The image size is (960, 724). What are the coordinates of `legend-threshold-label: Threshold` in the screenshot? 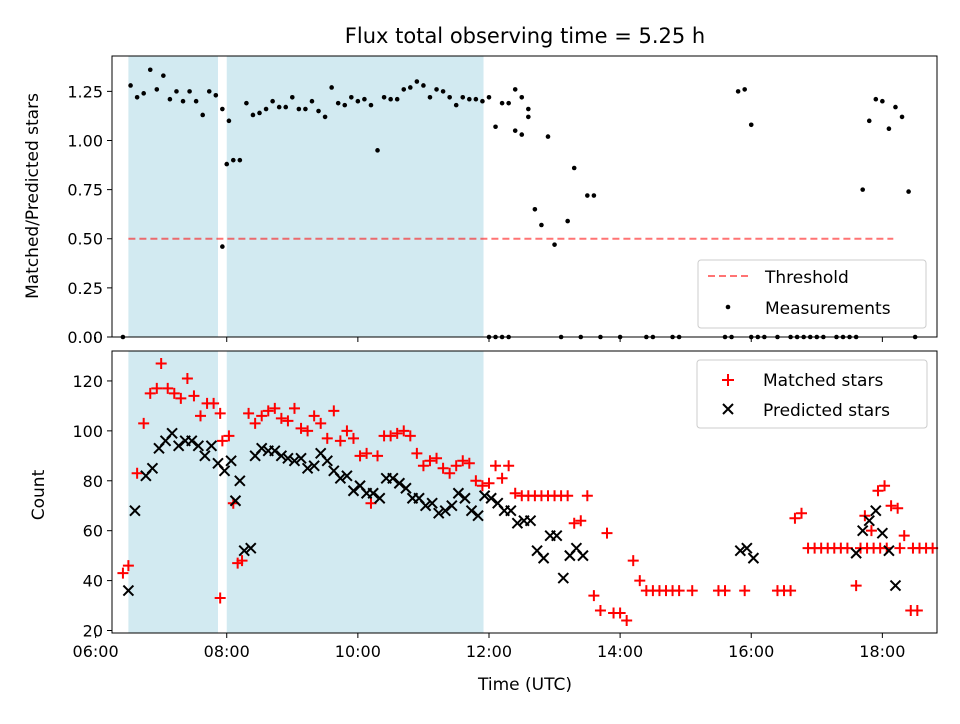 It's located at (806, 278).